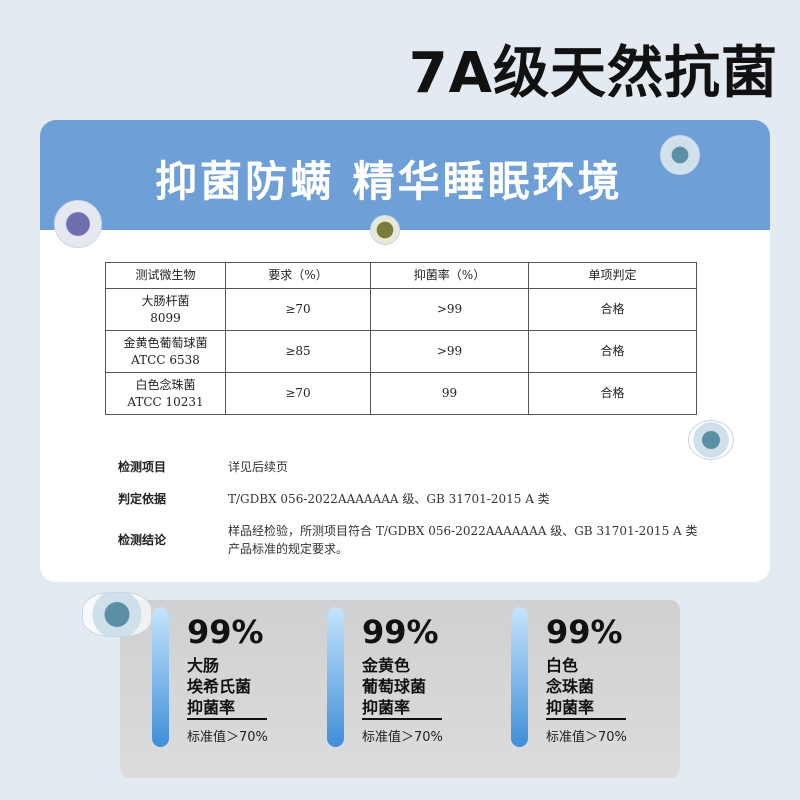 The image size is (800, 800). I want to click on table-header-row: 测试微生物 要求（%） 抑菌率（%） 单项判定, so click(401, 275).